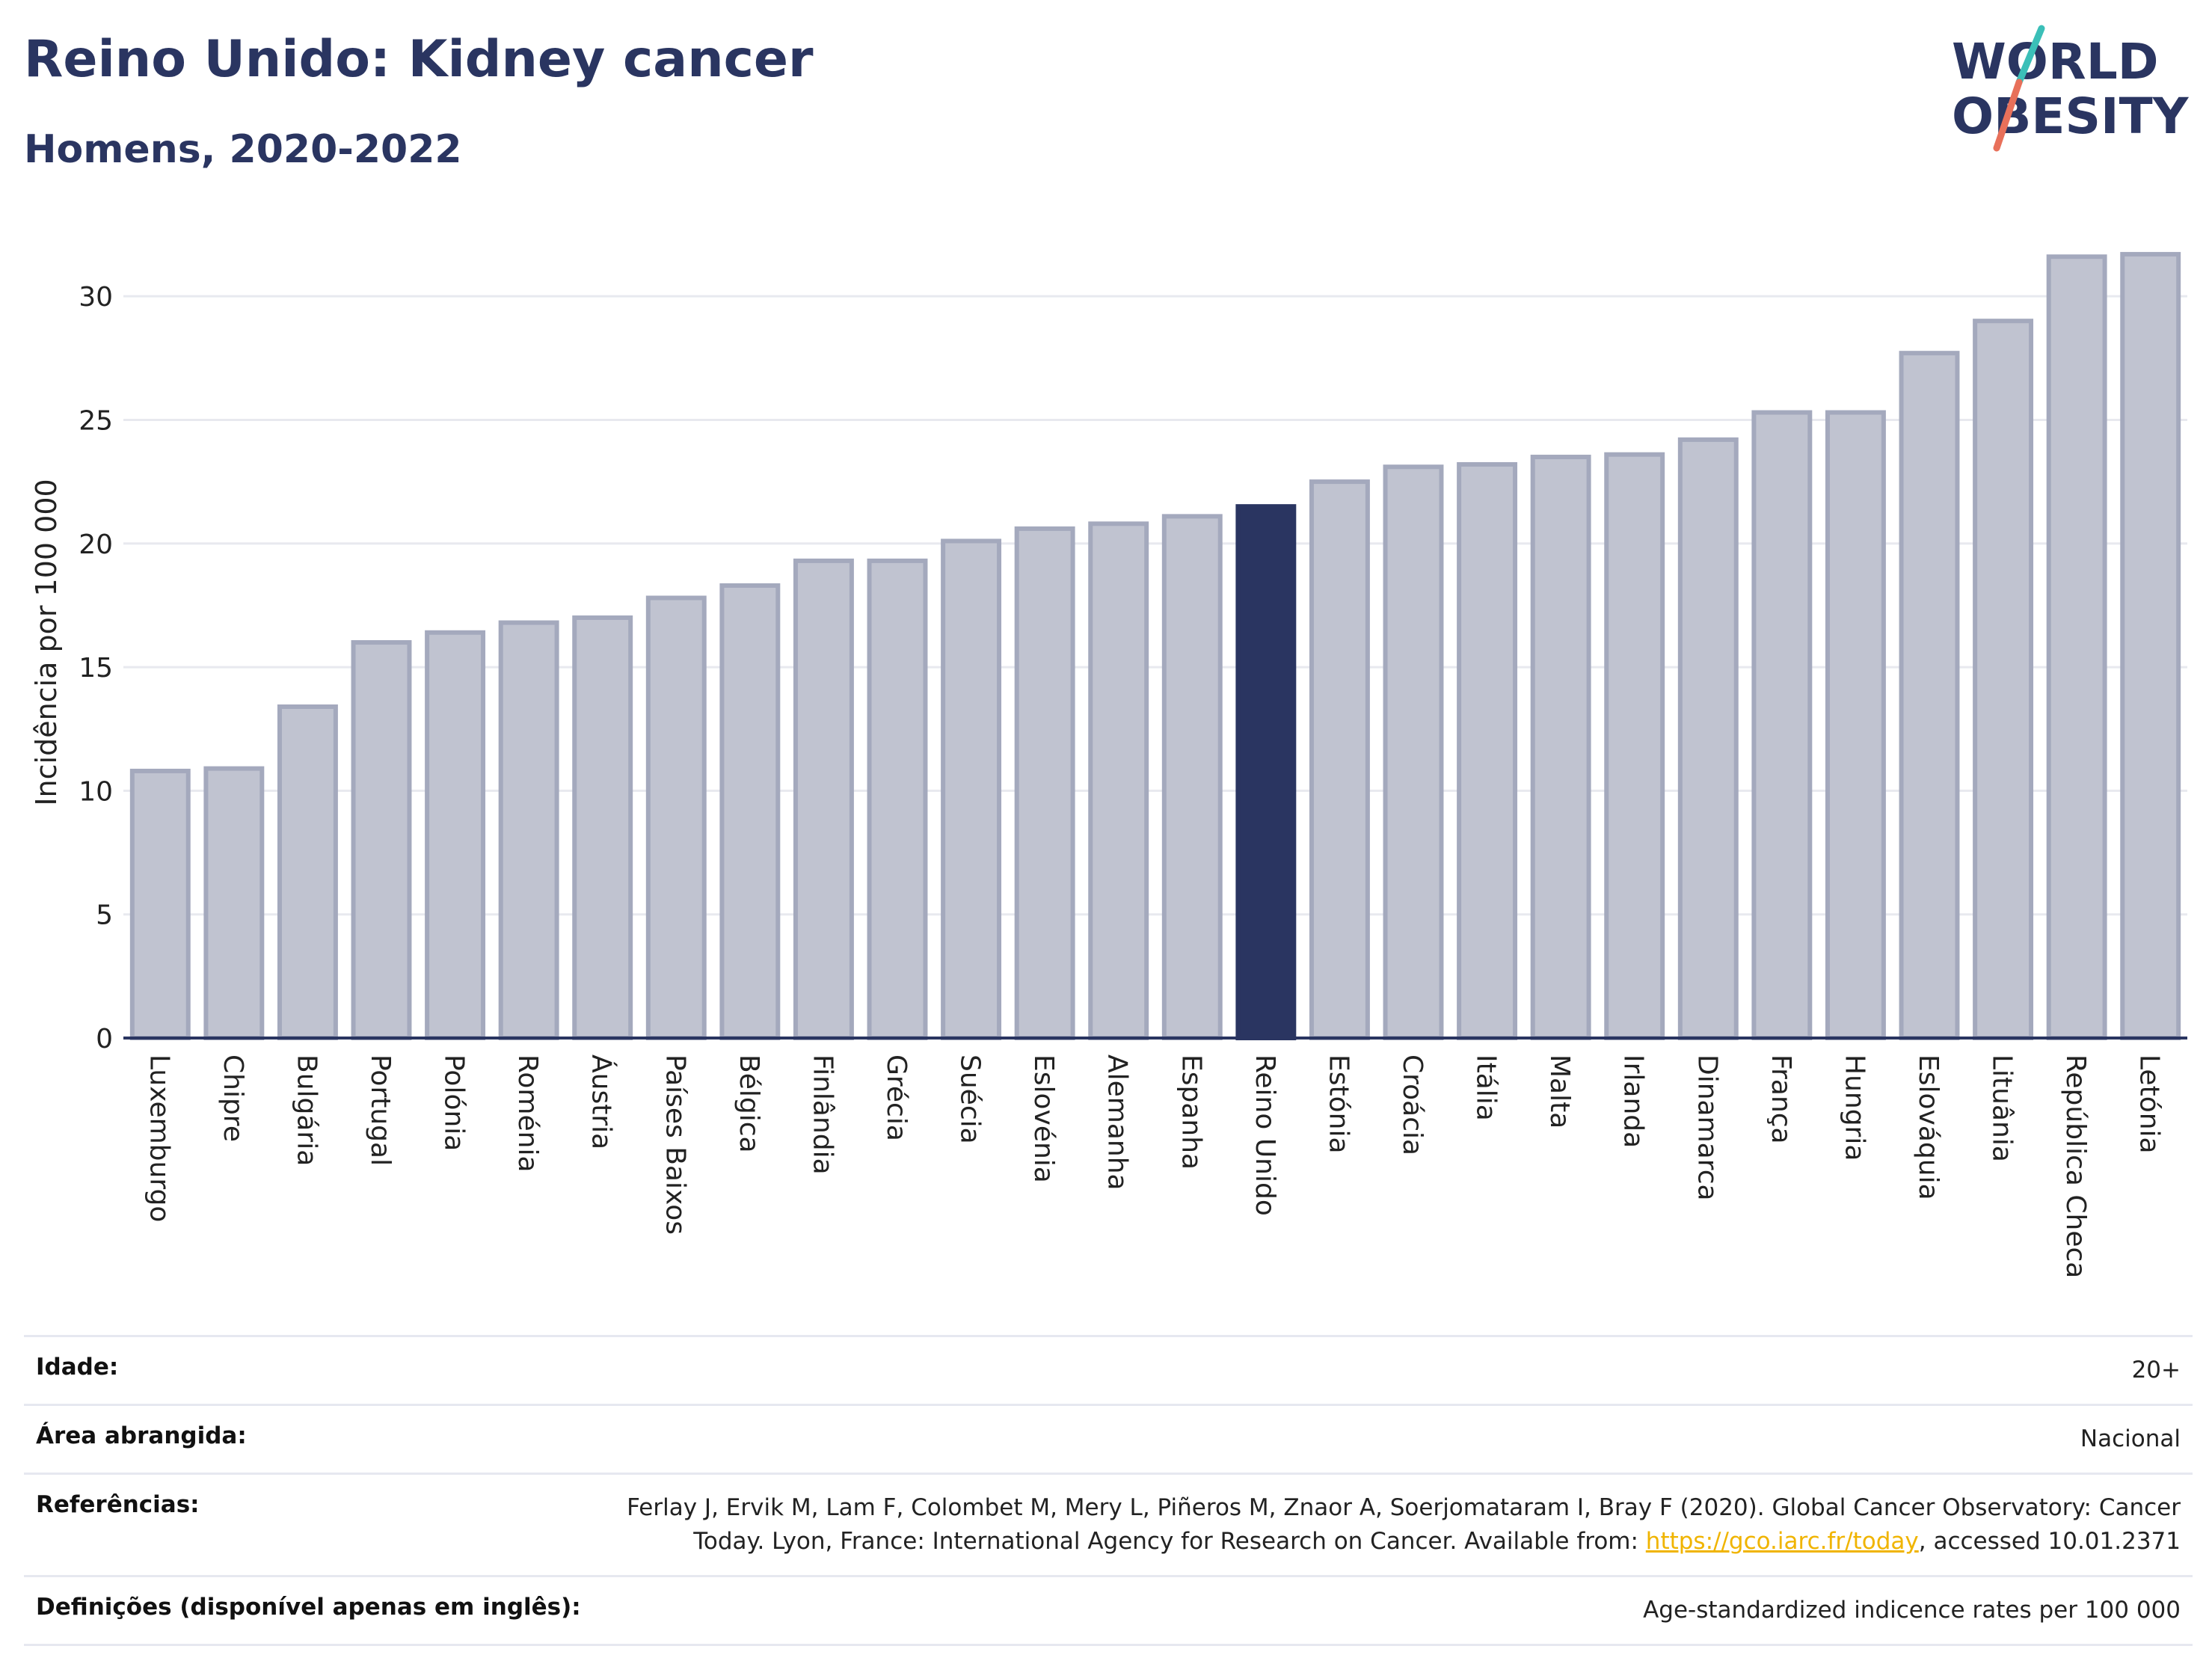 The width and height of the screenshot is (2212, 1655). What do you see at coordinates (243, 149) in the screenshot?
I see `chart-subtitle: Homens, 2020-2022` at bounding box center [243, 149].